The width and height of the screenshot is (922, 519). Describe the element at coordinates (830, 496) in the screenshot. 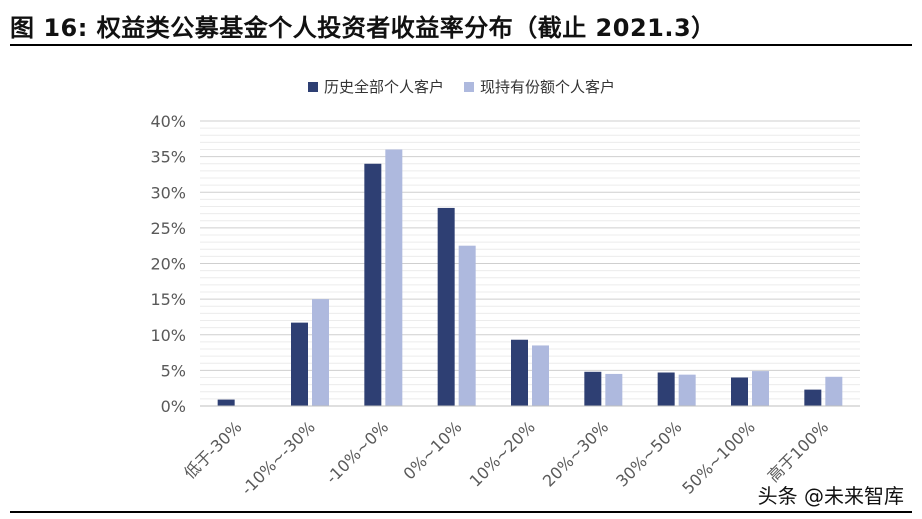

I see `watermark: 头条 @未来智库` at that location.